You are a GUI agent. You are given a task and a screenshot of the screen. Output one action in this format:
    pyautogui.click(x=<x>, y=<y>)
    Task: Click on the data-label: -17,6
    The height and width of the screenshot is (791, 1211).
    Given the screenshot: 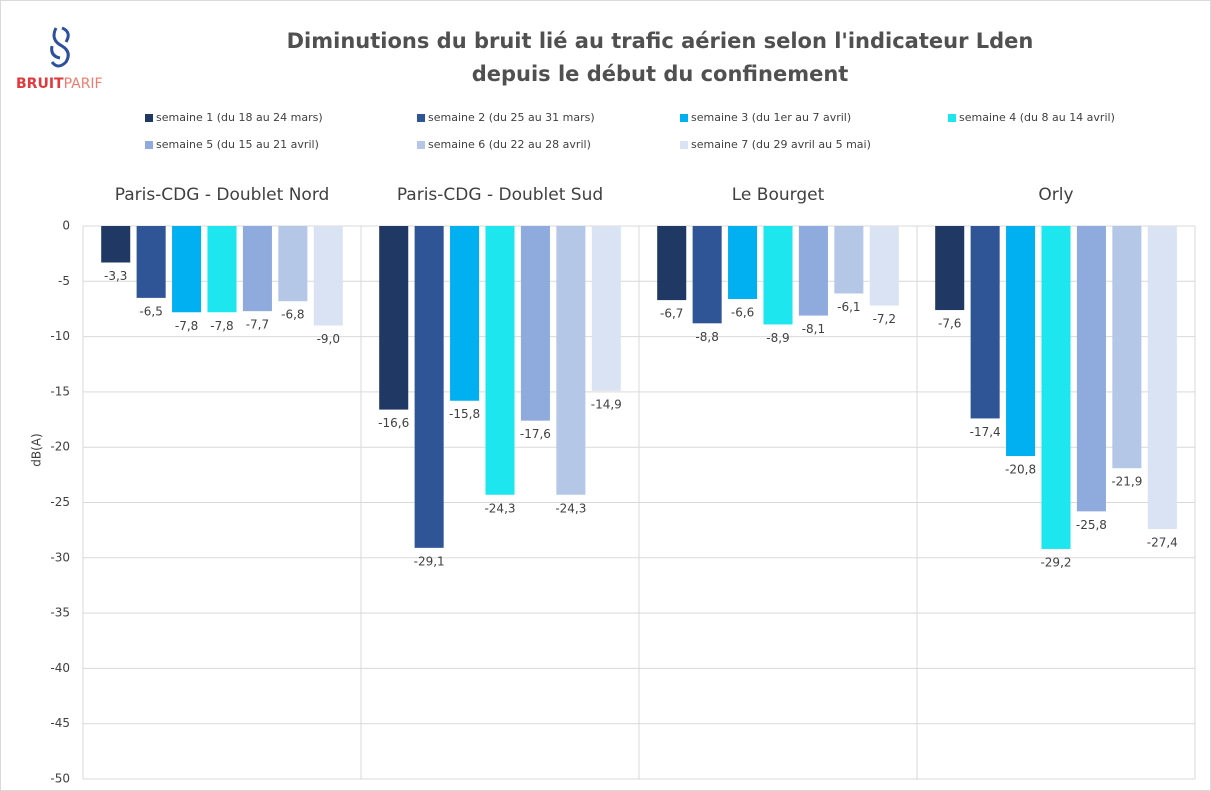 What is the action you would take?
    pyautogui.click(x=535, y=434)
    